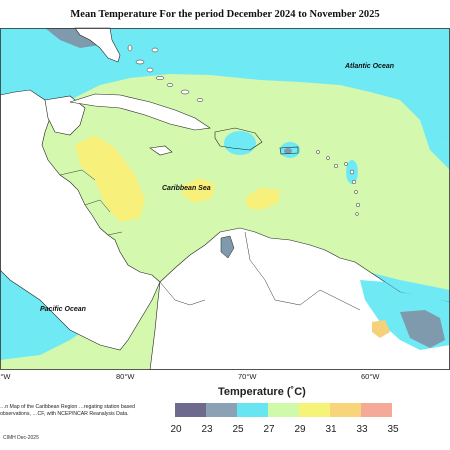 The height and width of the screenshot is (450, 450). What do you see at coordinates (21, 438) in the screenshot?
I see `map-credit: CIMH Dec-2025` at bounding box center [21, 438].